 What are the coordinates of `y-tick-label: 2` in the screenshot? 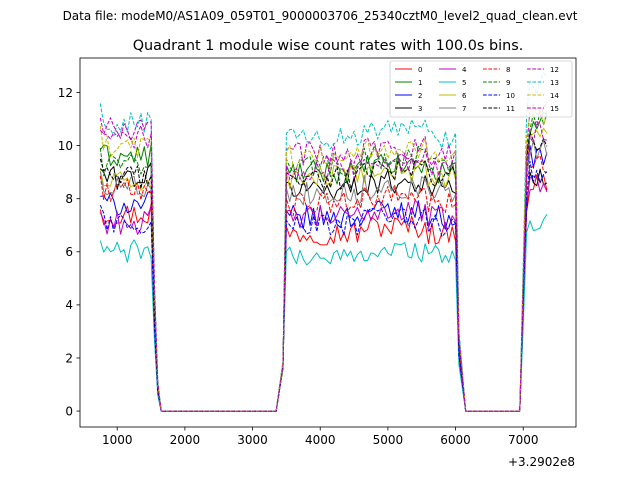 It's located at (69, 358).